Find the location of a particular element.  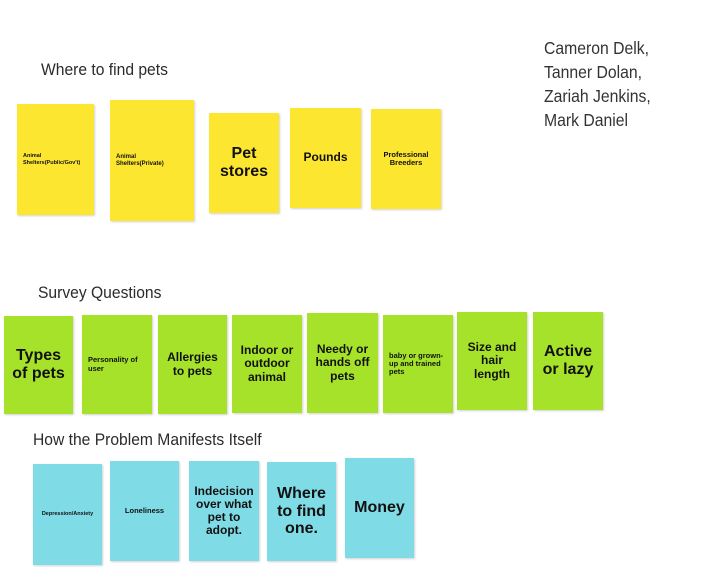

sticky-note-money: Money is located at coordinates (379, 508).